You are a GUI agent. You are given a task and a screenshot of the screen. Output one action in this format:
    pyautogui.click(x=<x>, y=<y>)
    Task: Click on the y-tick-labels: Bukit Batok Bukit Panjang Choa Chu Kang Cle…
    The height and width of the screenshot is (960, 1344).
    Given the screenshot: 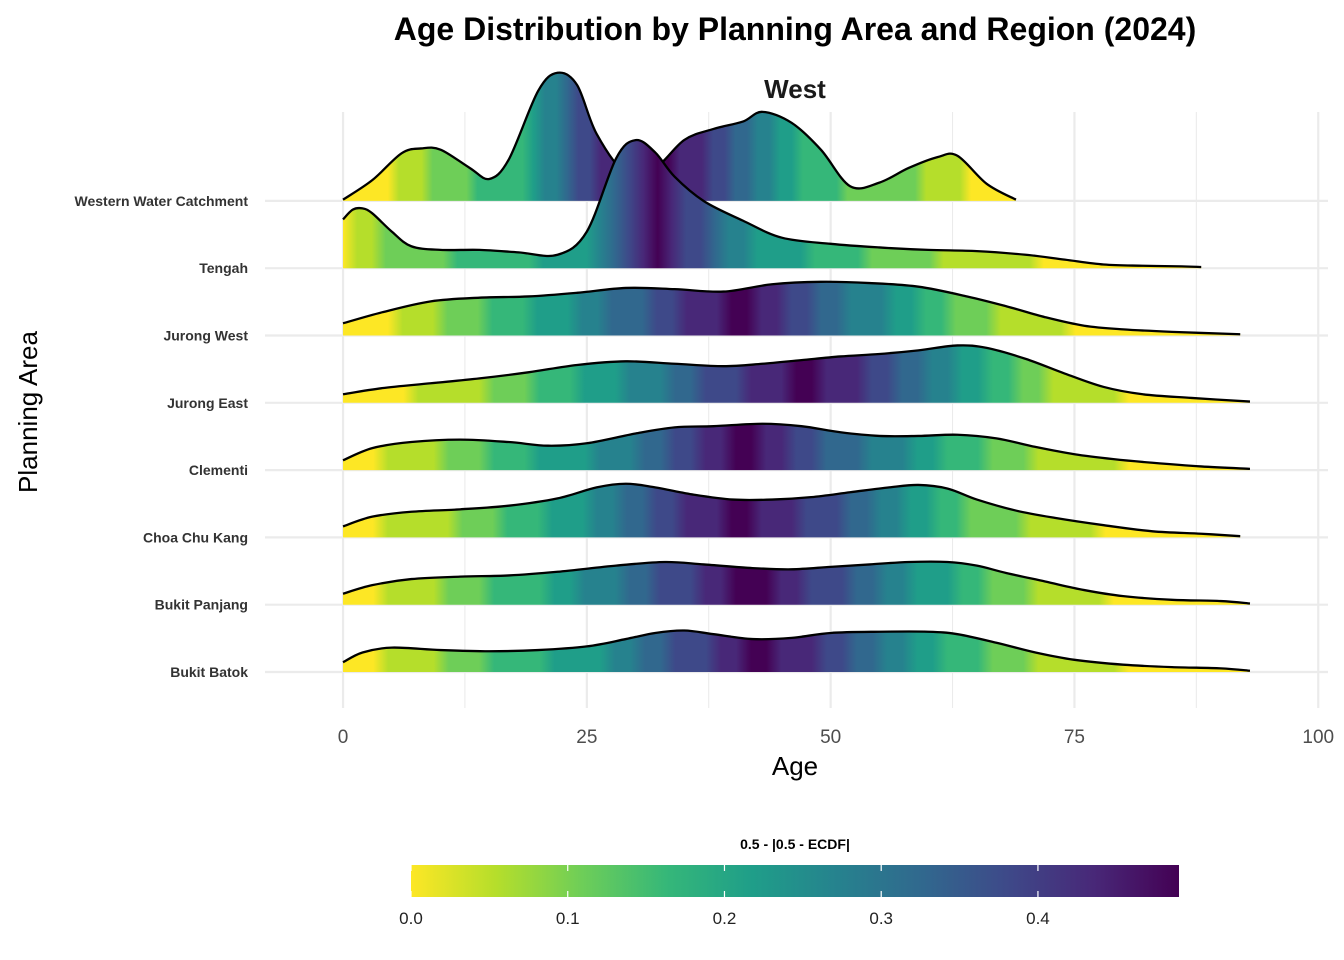 What is the action you would take?
    pyautogui.click(x=162, y=436)
    